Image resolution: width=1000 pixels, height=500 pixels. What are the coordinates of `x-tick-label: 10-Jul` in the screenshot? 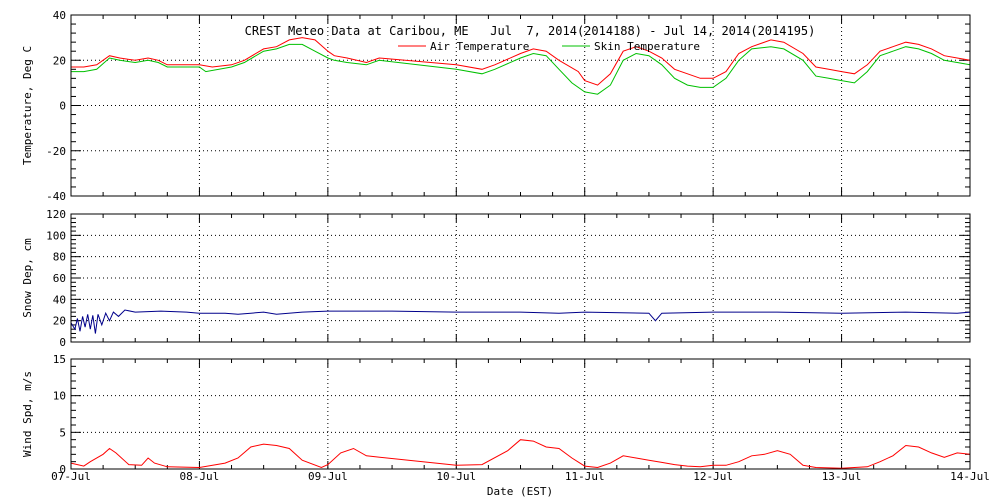 It's located at (456, 476).